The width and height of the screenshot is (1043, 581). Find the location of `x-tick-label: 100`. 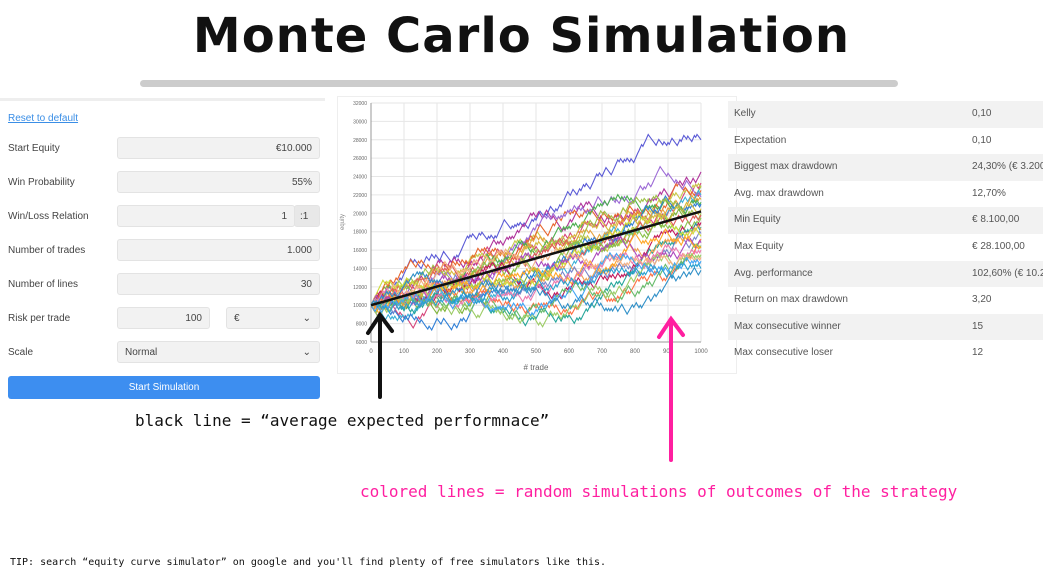

x-tick-label: 100 is located at coordinates (404, 352).